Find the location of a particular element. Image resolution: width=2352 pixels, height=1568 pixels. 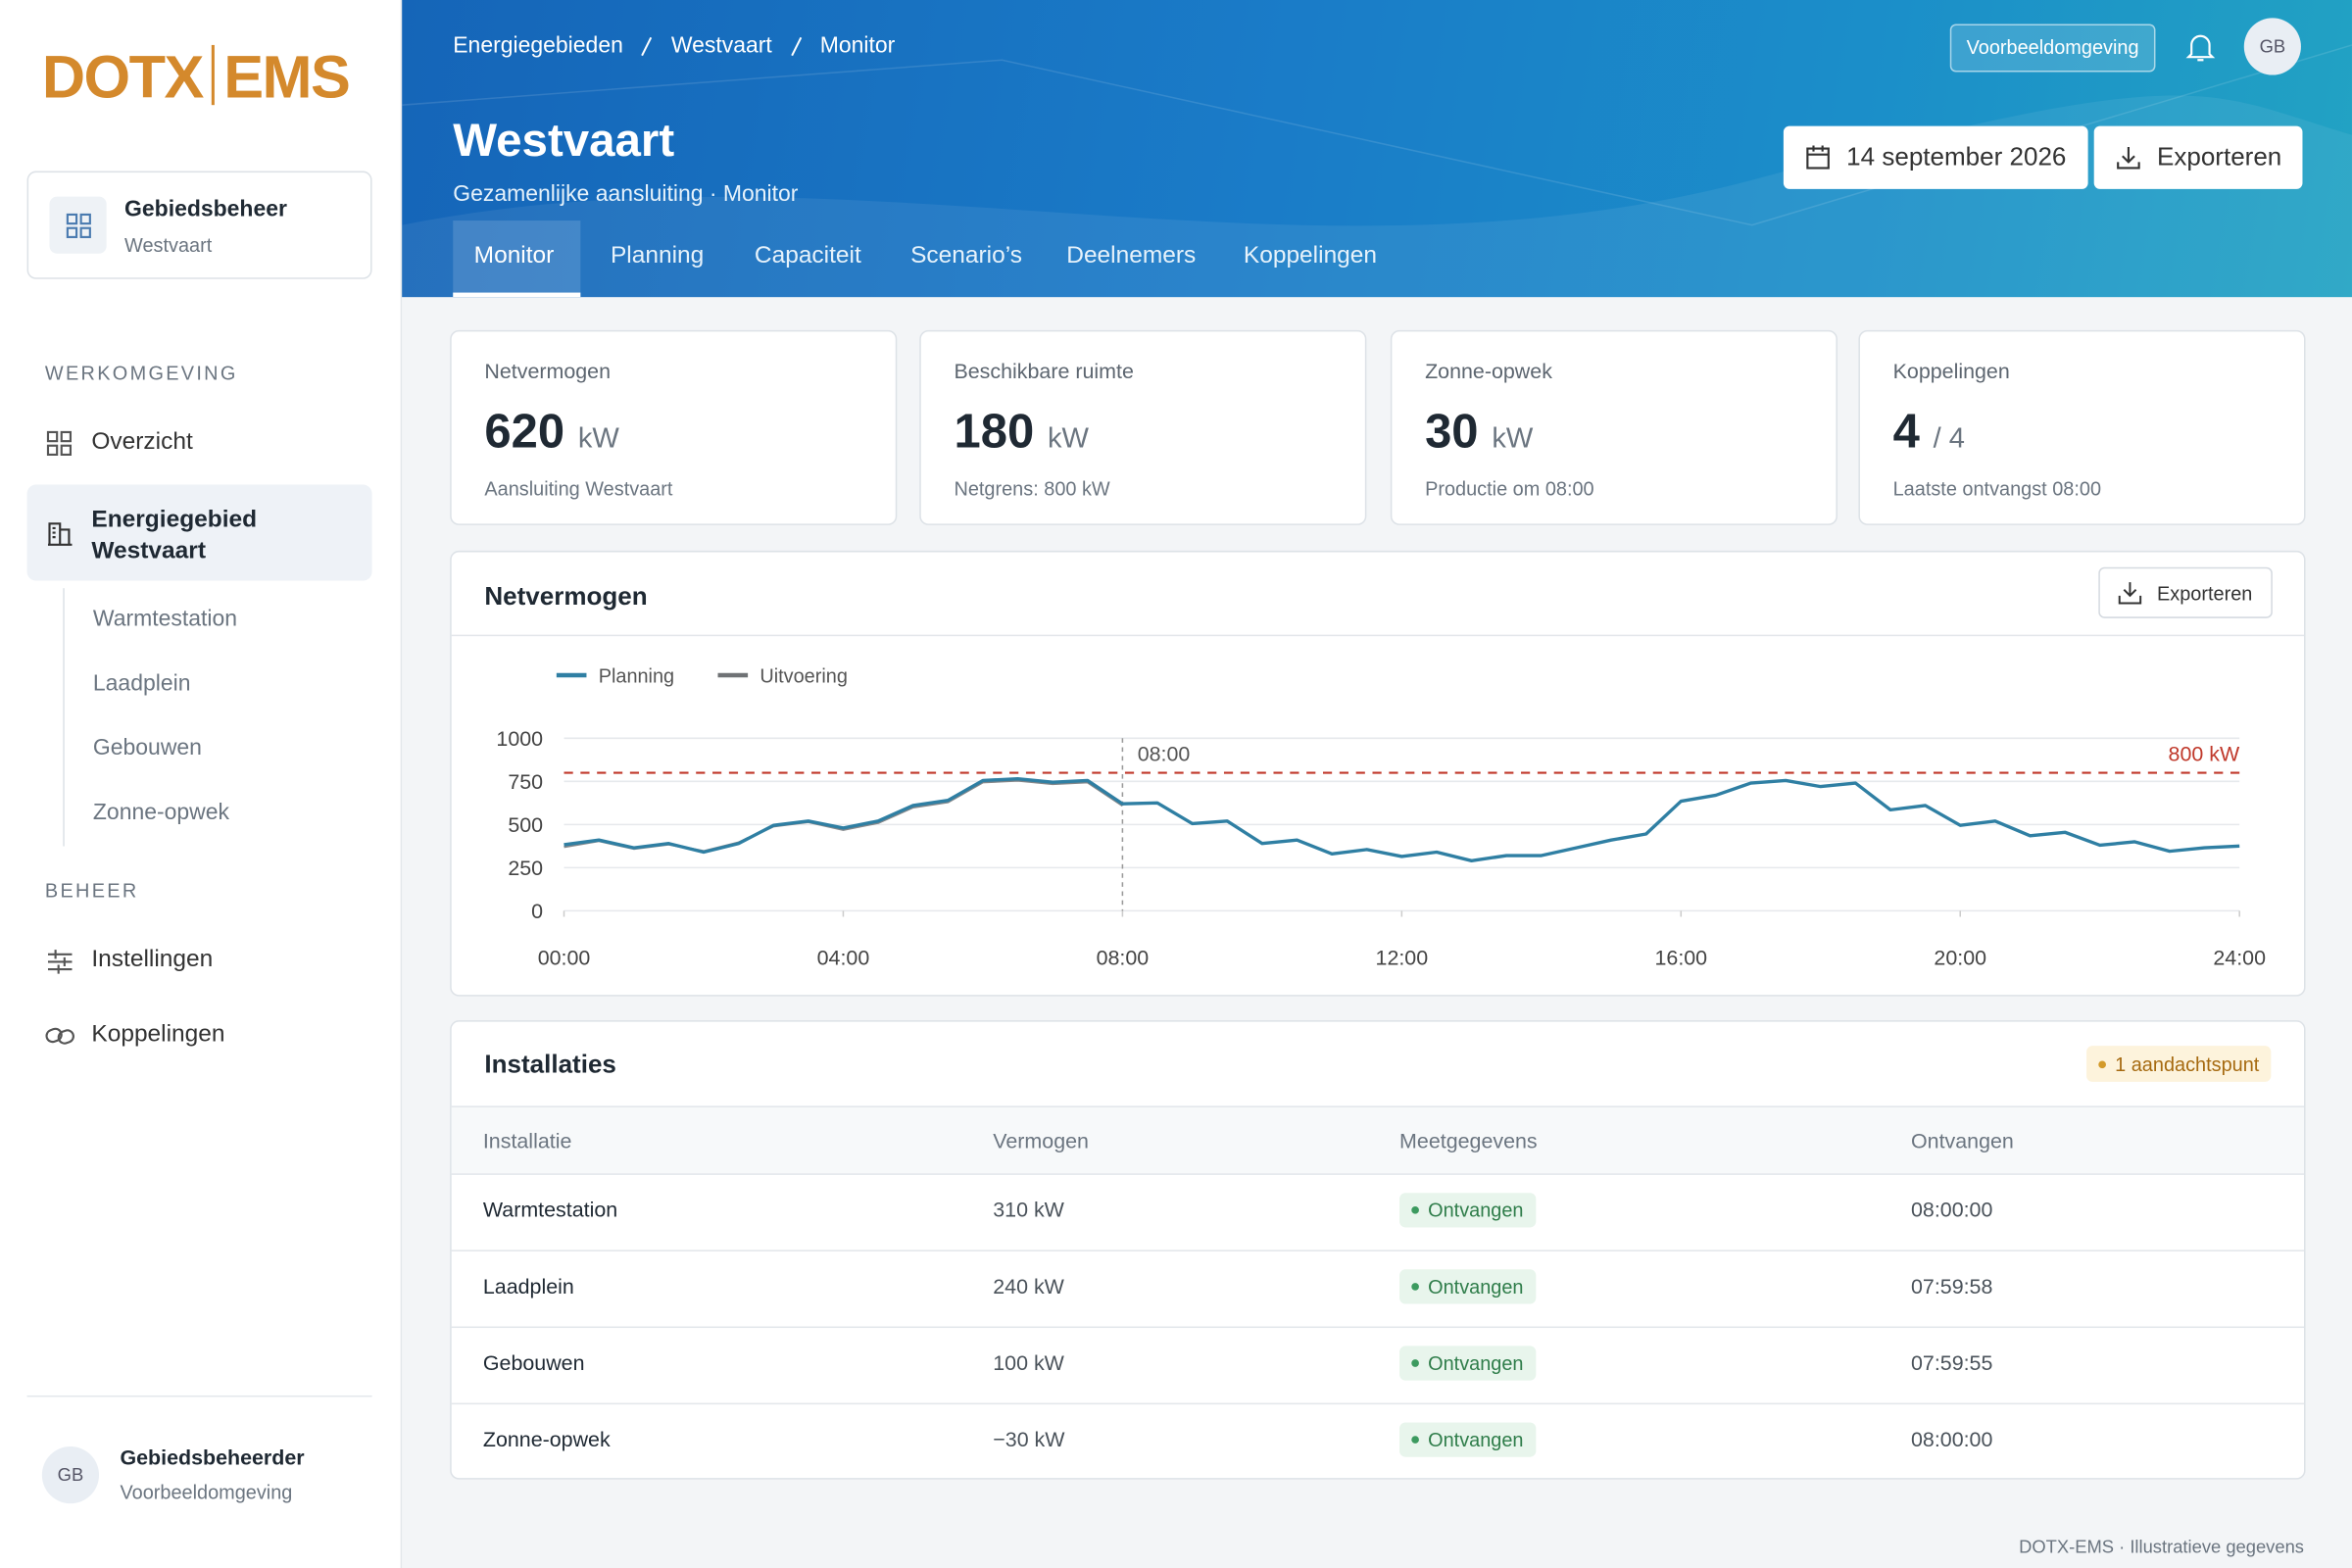

cell: 07:59:58 is located at coordinates (1952, 1285).